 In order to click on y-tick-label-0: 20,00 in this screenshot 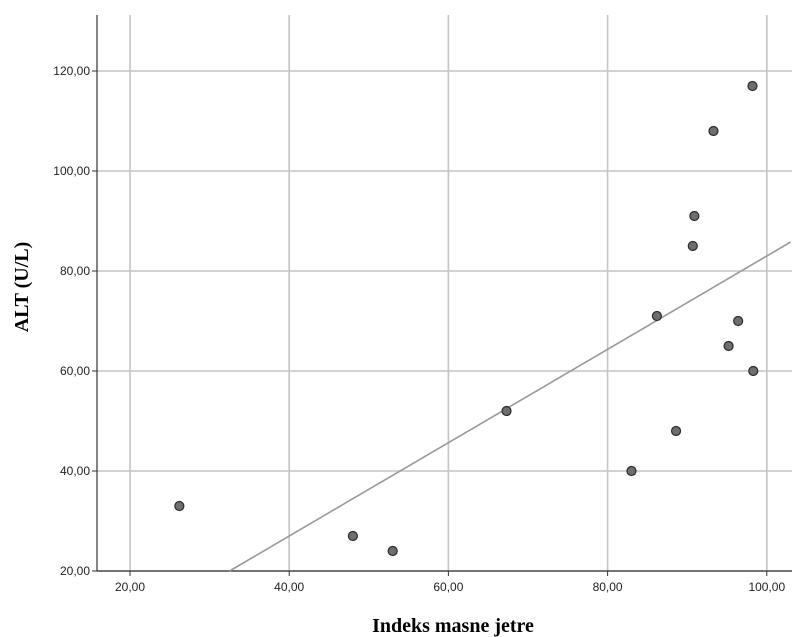, I will do `click(75, 571)`.